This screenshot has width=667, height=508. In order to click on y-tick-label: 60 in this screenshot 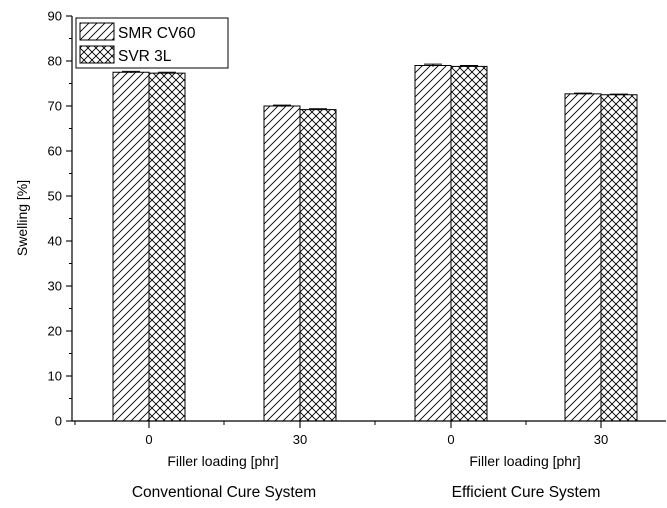, I will do `click(55, 151)`.